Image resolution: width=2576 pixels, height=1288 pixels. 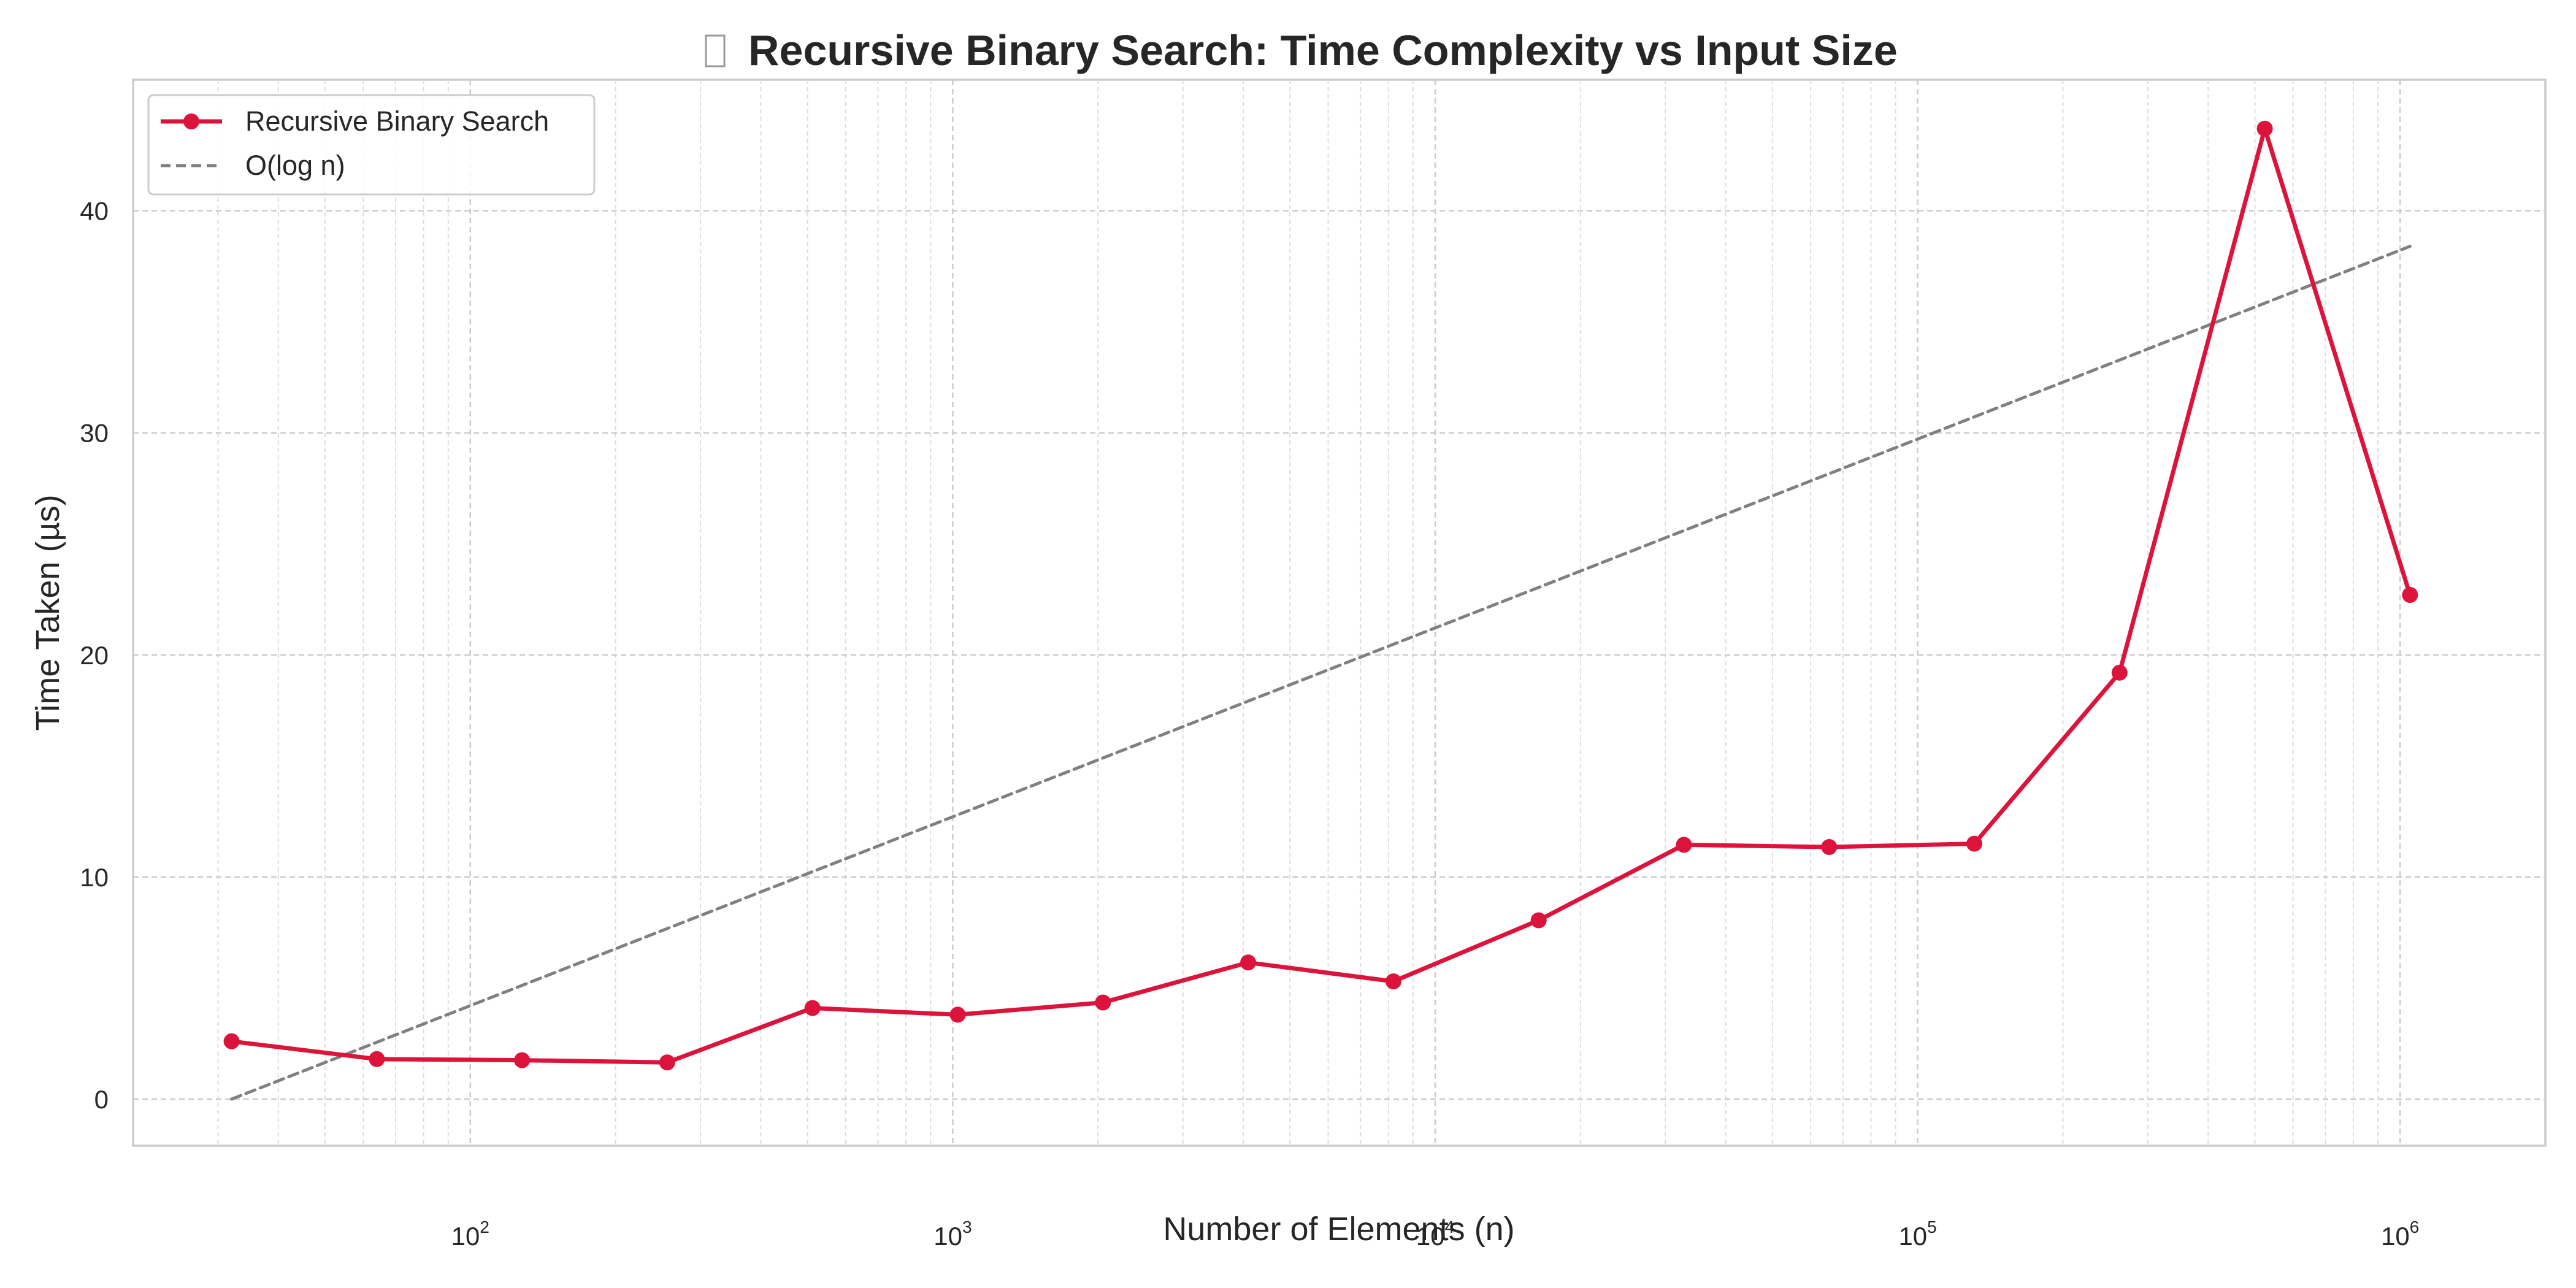 I want to click on legend-box, so click(x=371, y=145).